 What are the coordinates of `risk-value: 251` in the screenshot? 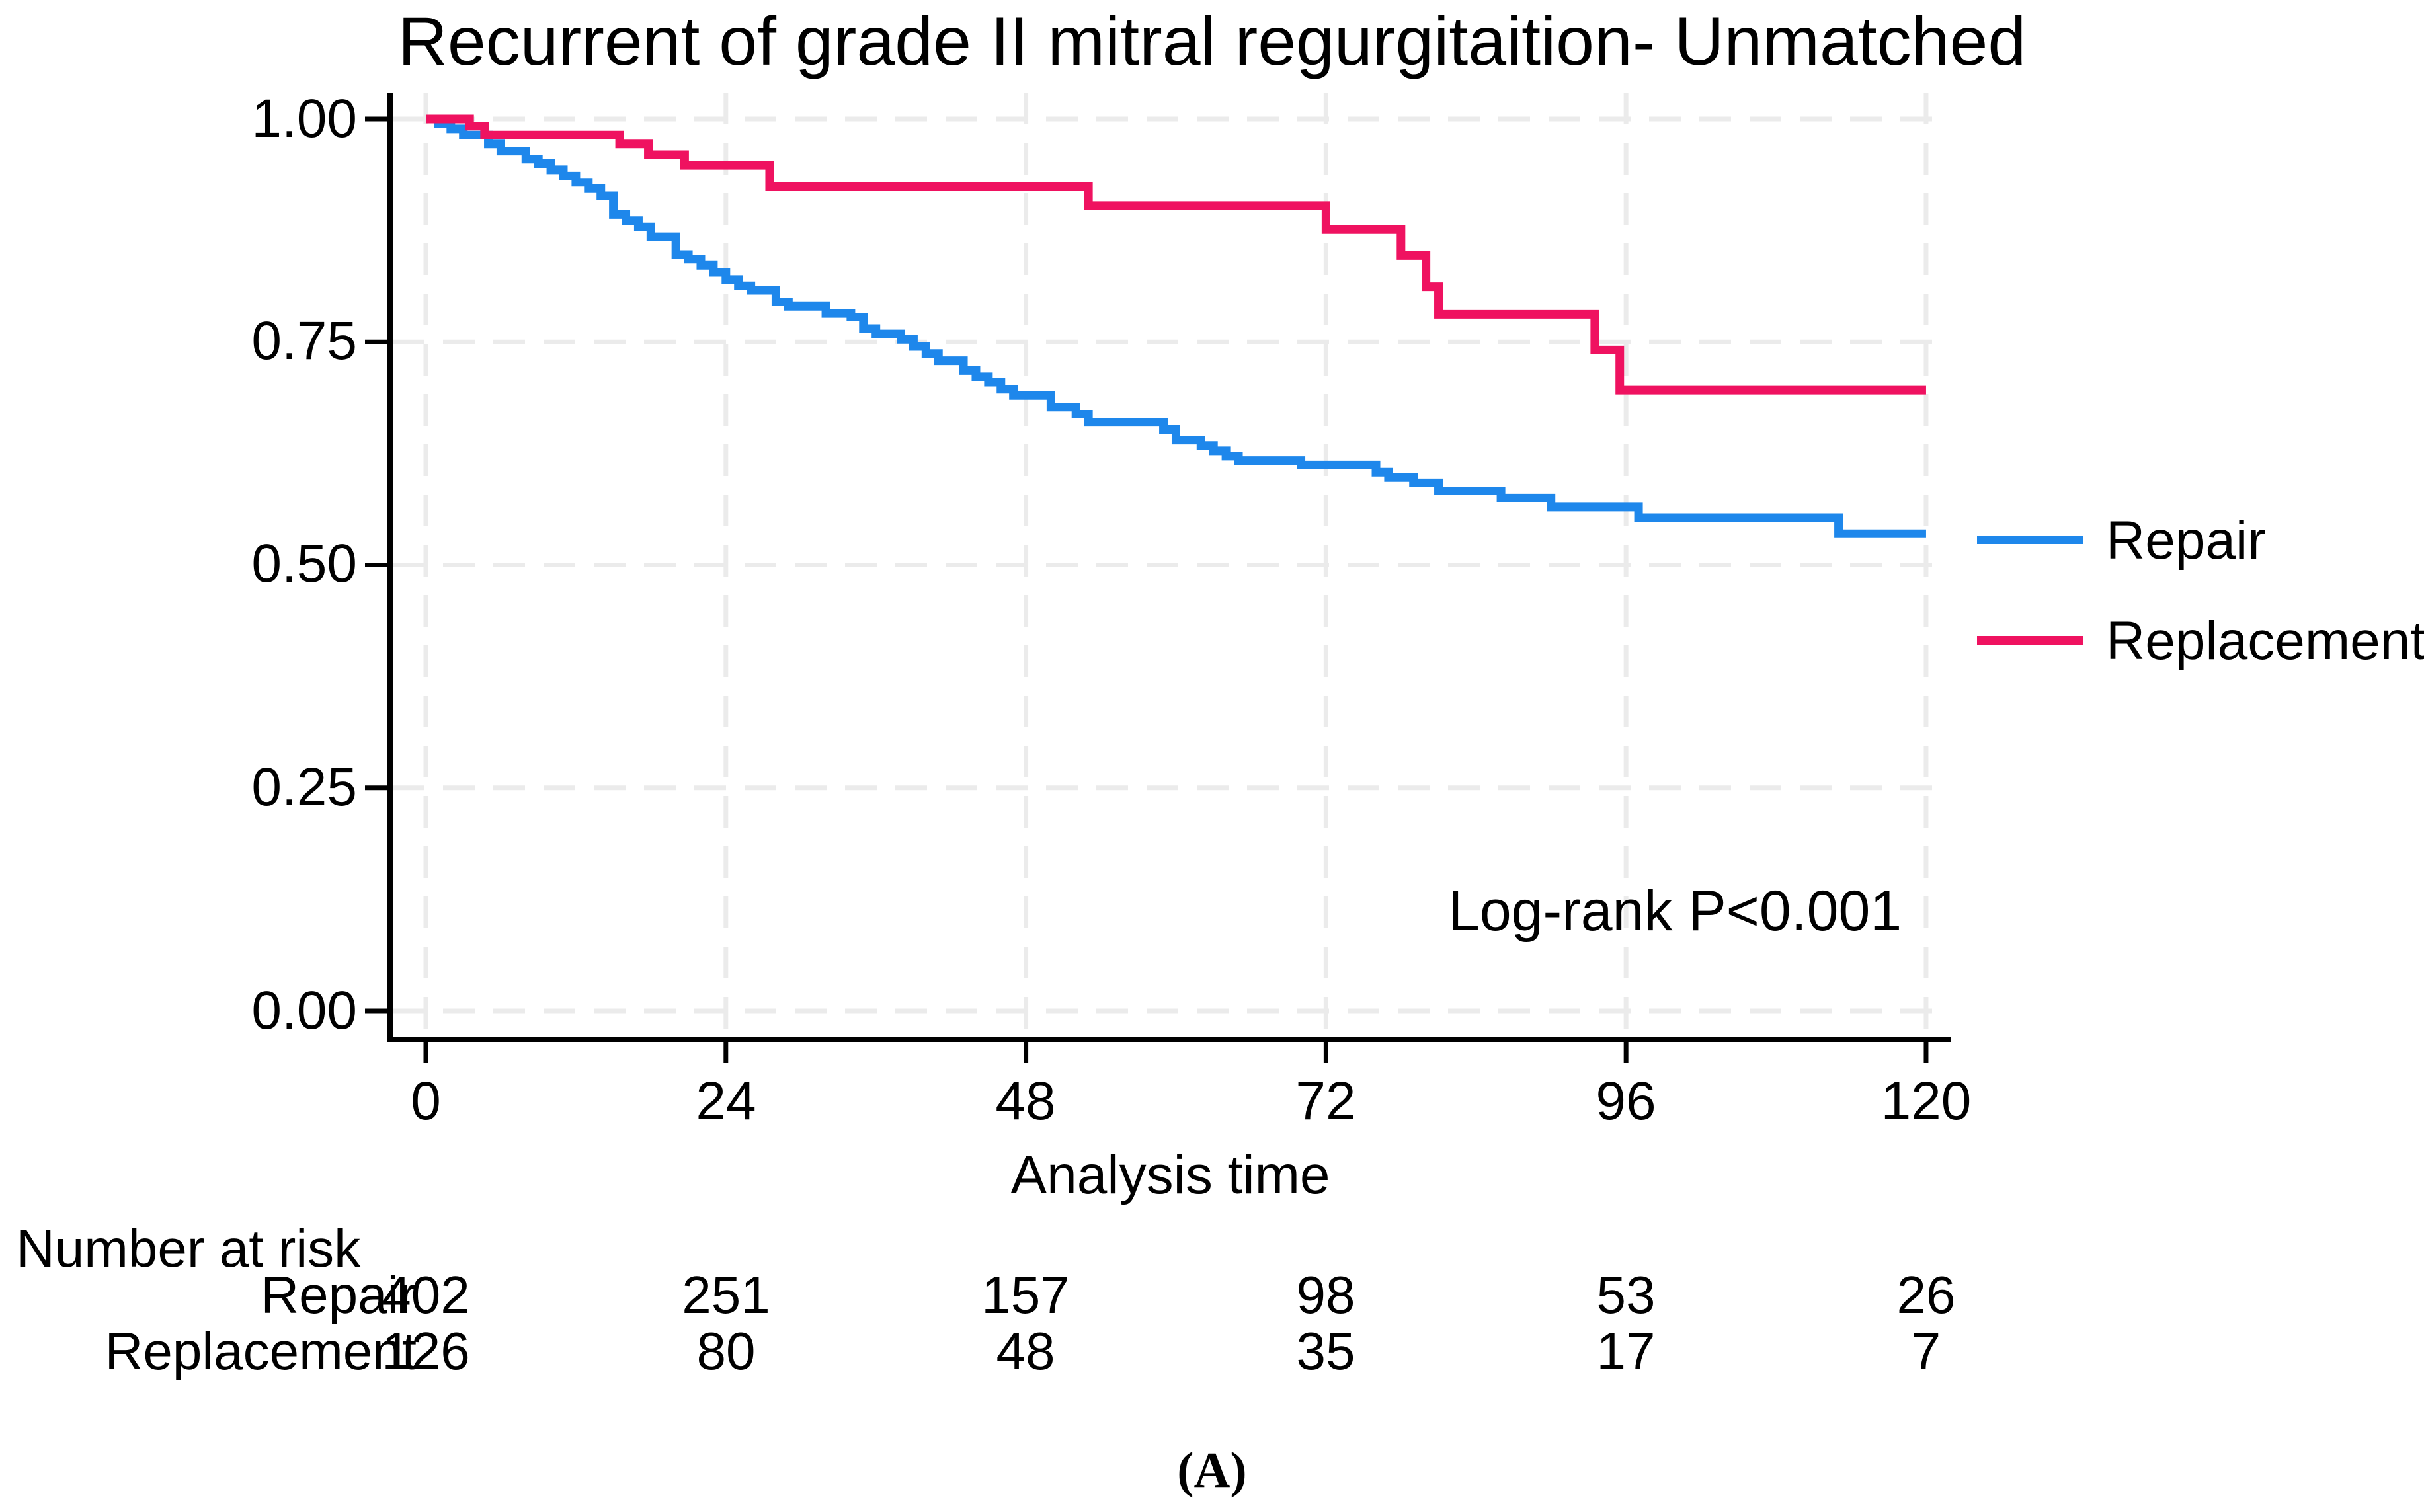 It's located at (726, 1295).